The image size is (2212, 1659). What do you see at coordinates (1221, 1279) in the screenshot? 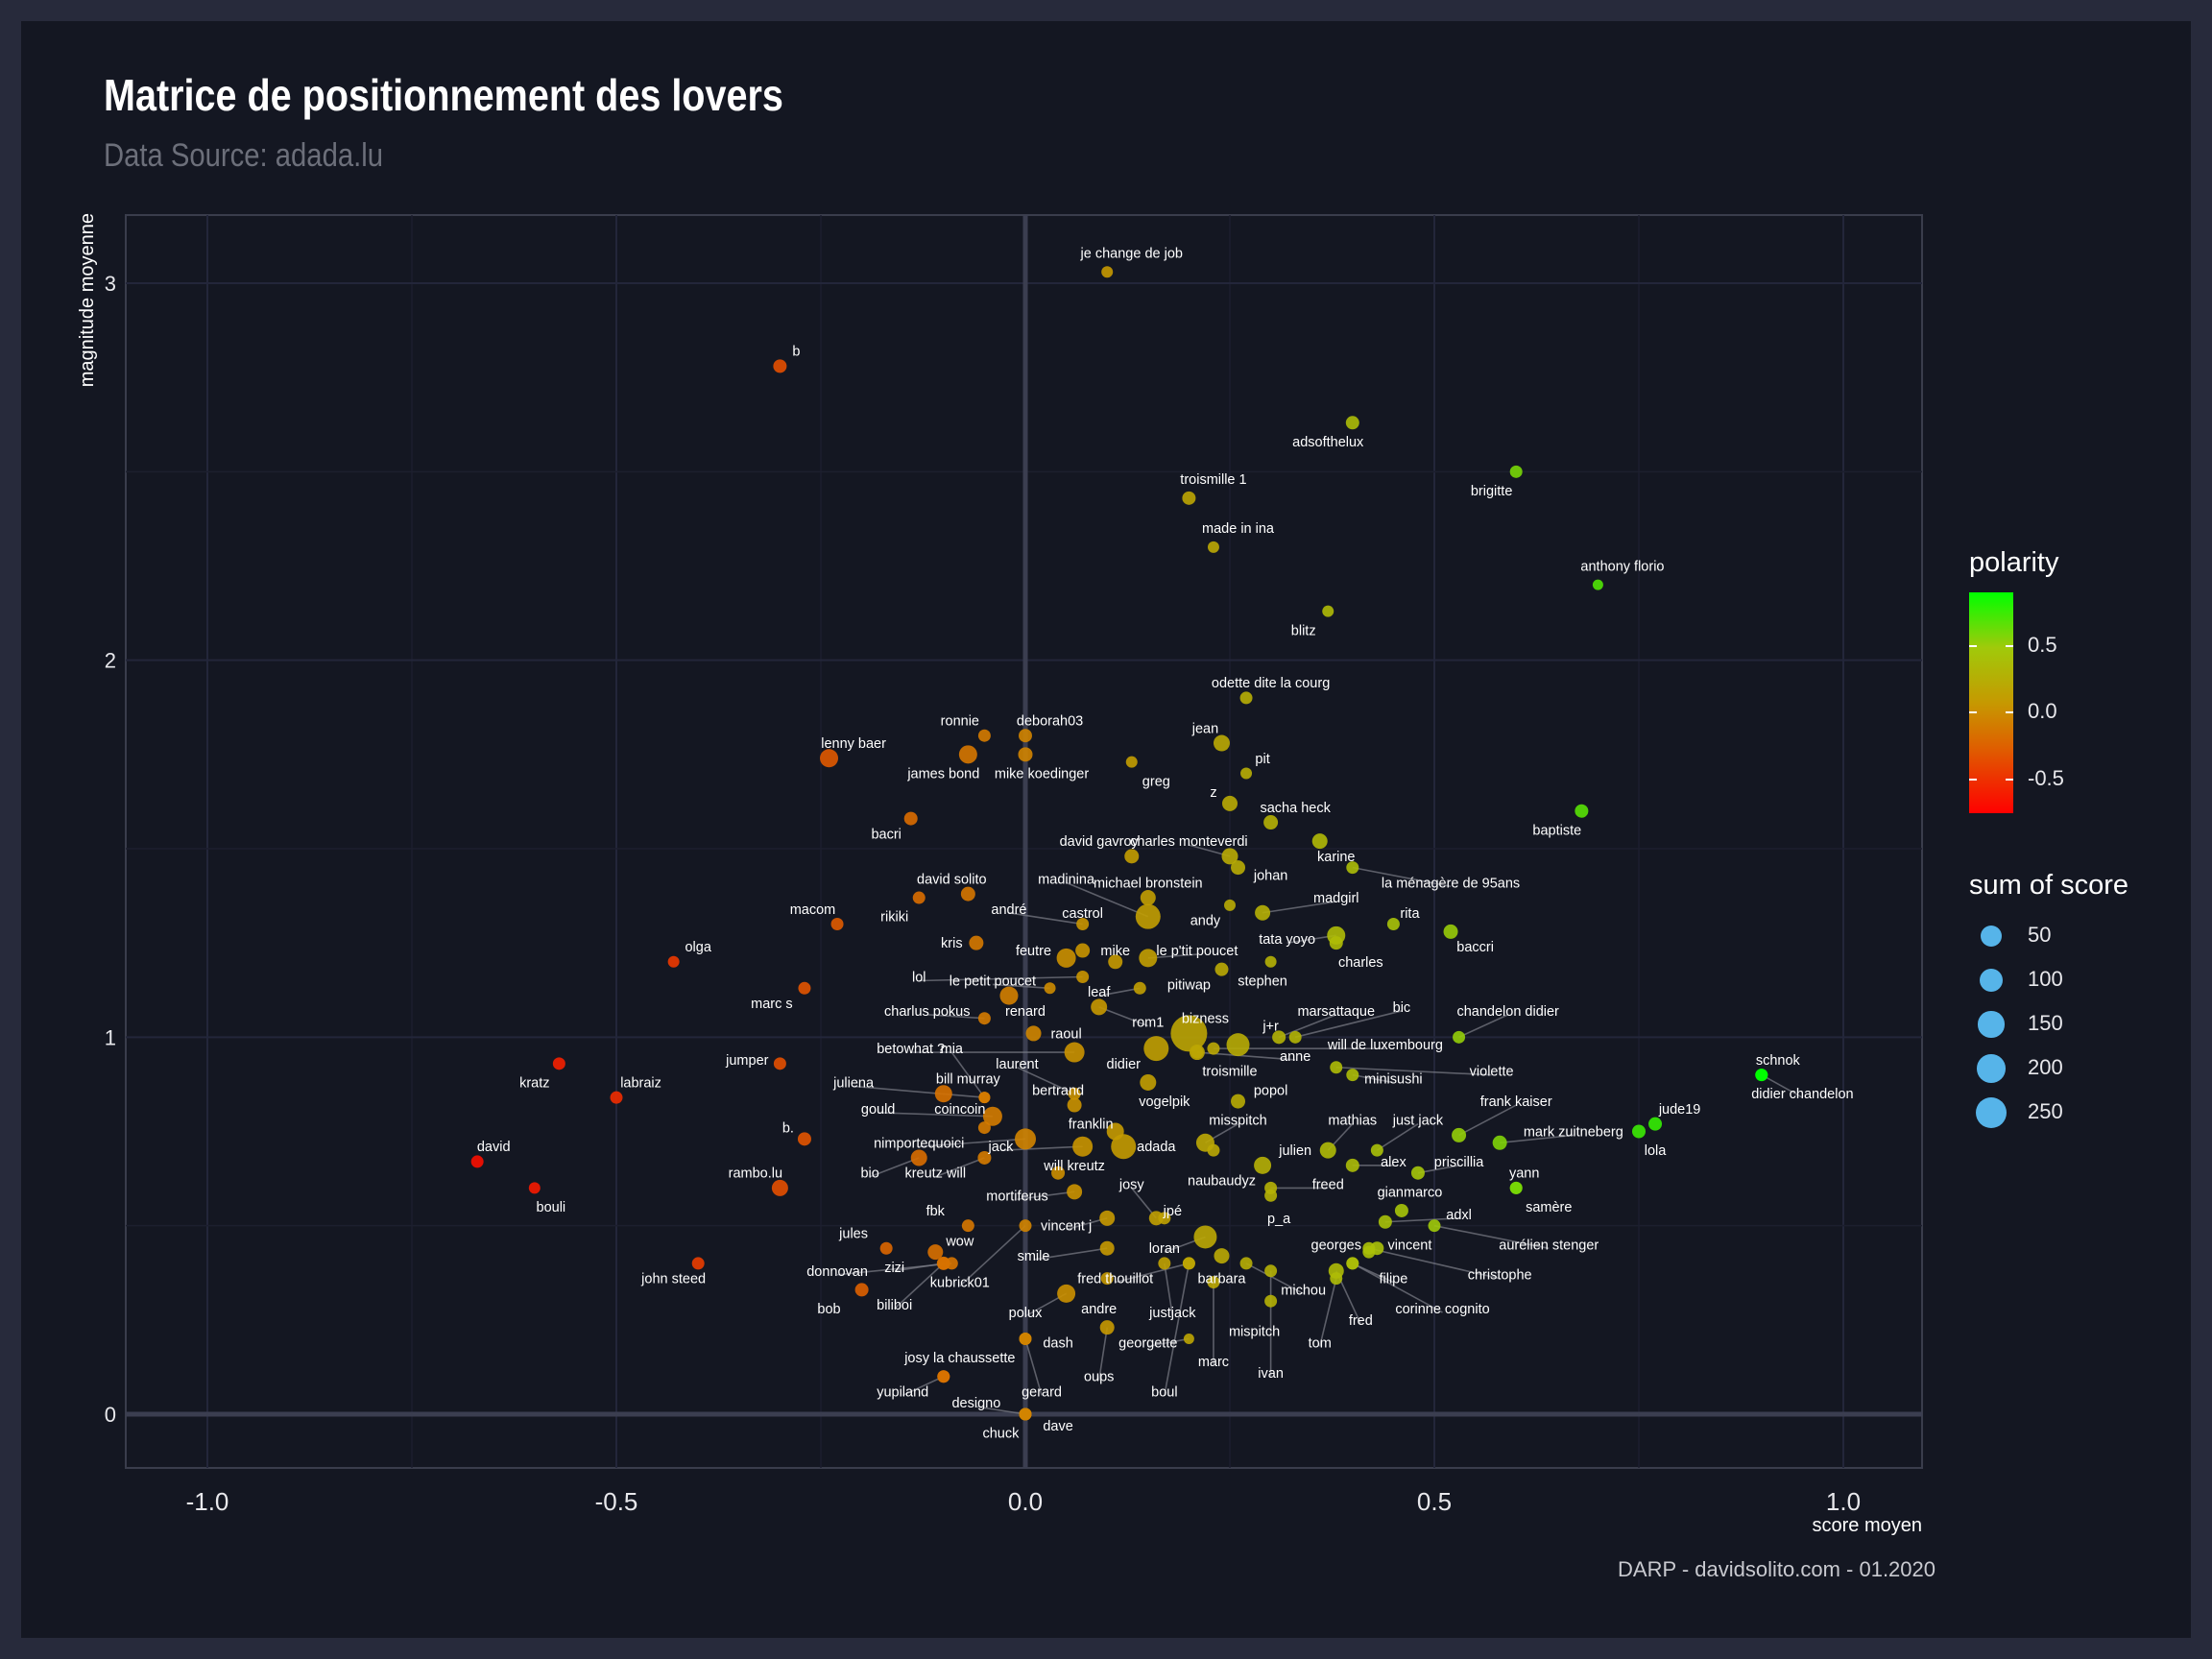
I see `point-label: barbara` at bounding box center [1221, 1279].